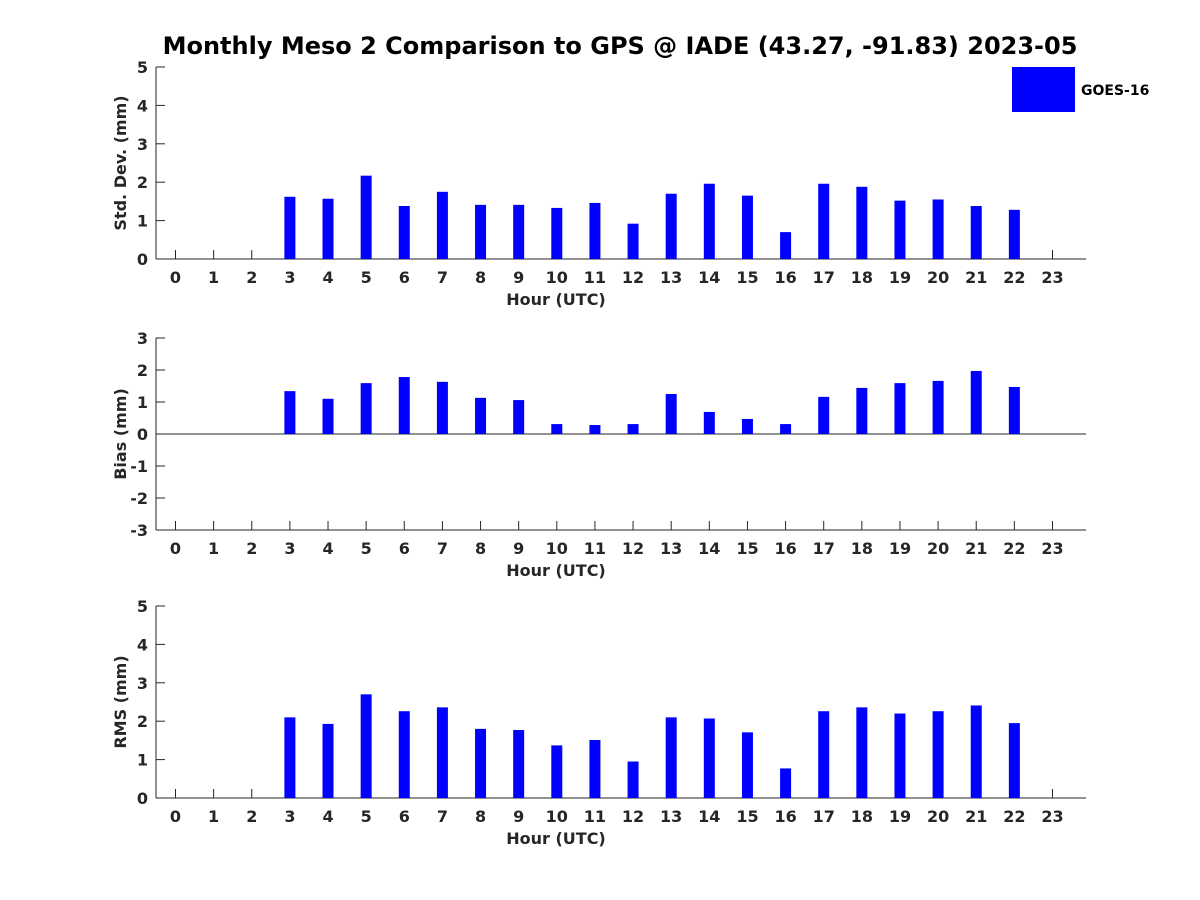 This screenshot has width=1200, height=900. I want to click on x-tick-label: 3, so click(289, 548).